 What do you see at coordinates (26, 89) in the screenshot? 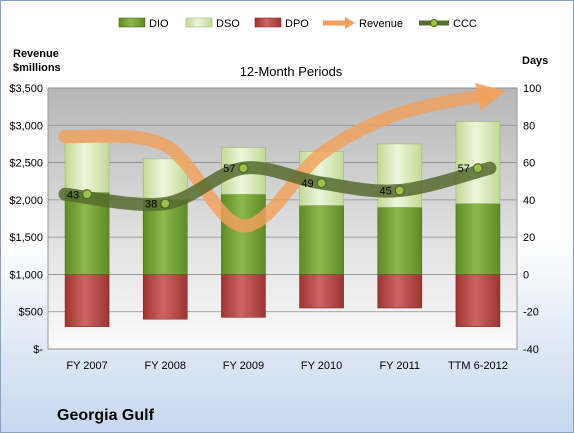
I see `y-left-tick-label: $3,500` at bounding box center [26, 89].